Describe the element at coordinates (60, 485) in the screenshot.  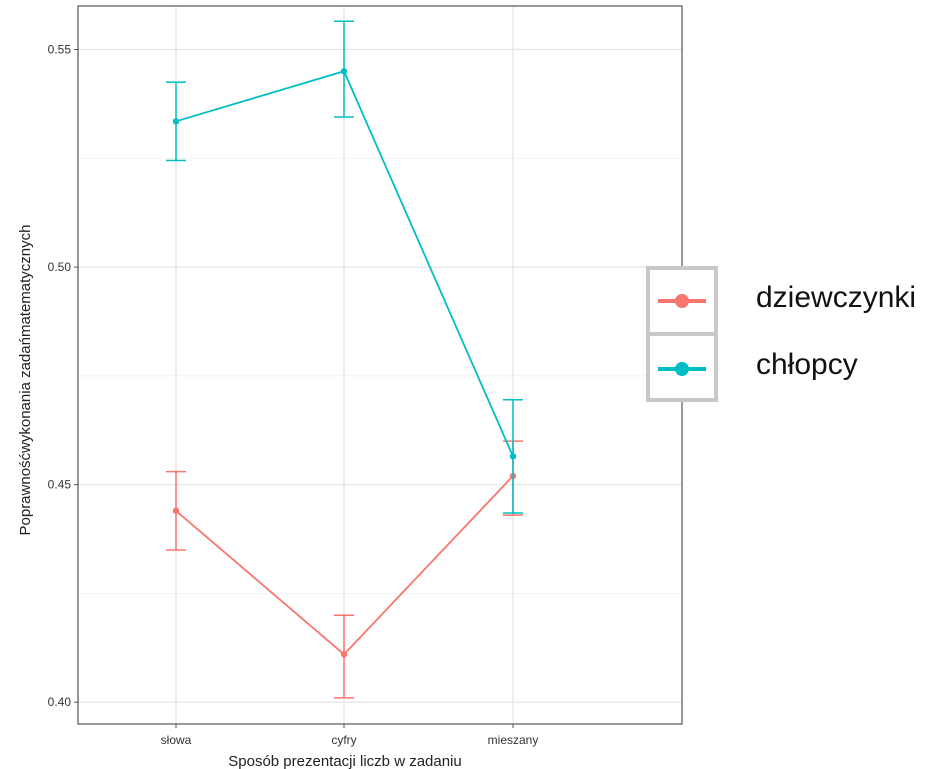
I see `y-tick-label: 0.45` at that location.